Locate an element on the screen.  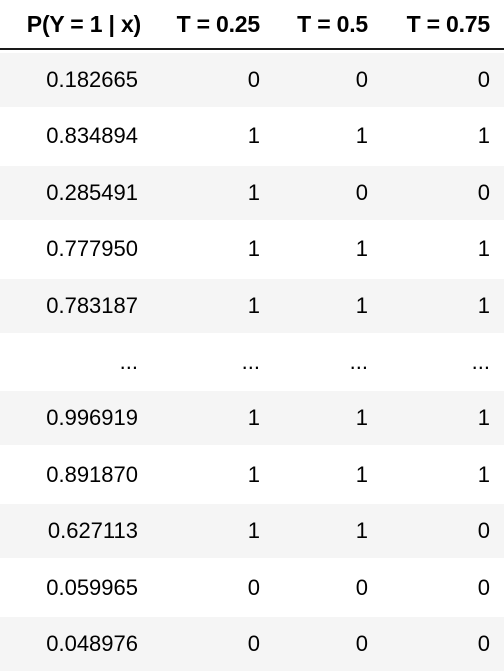
table-row: 0.182665 0 0 0 is located at coordinates (252, 80).